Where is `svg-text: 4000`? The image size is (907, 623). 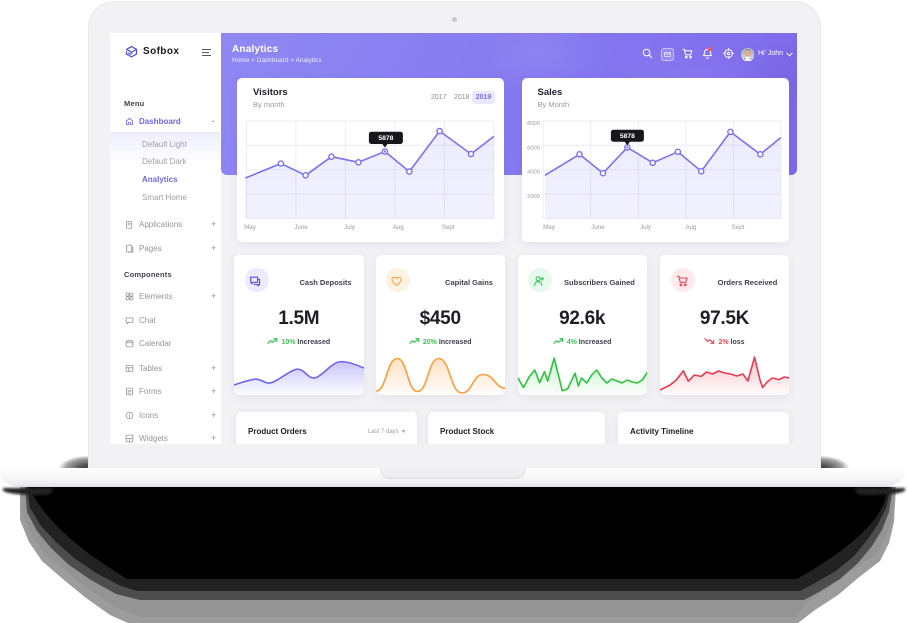
svg-text: 4000 is located at coordinates (533, 173).